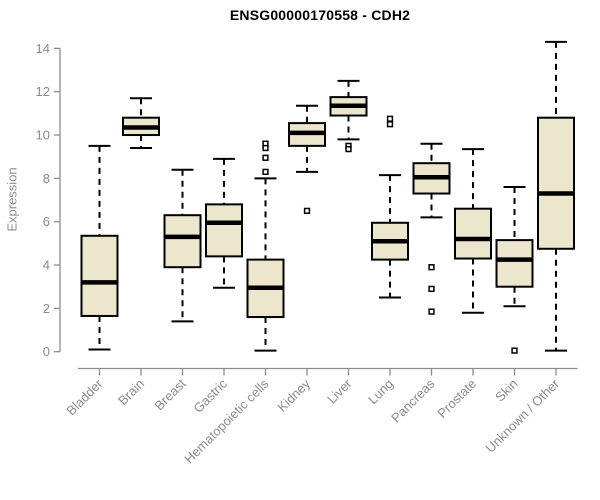 This screenshot has width=600, height=500. Describe the element at coordinates (210, 396) in the screenshot. I see `x-tick-label: Gastric` at that location.